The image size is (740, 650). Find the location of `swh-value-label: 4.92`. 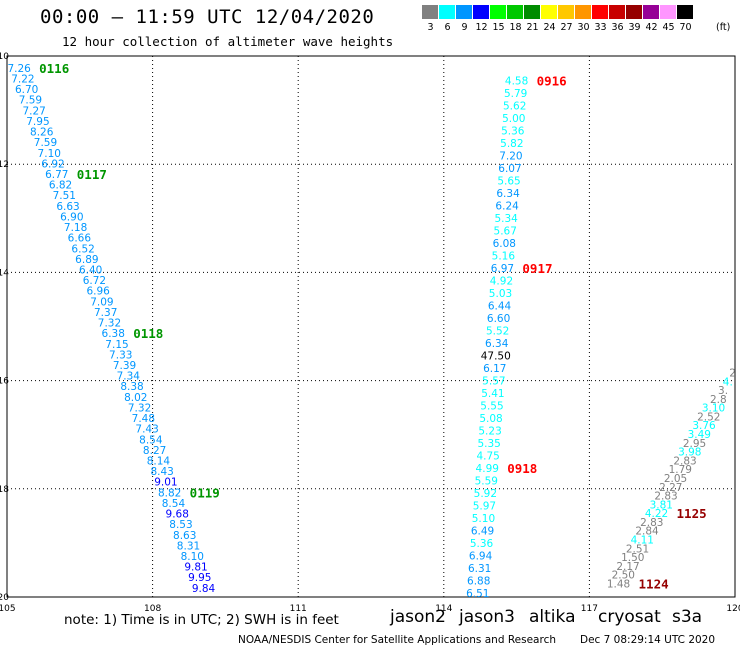

swh-value-label: 4.92 is located at coordinates (501, 281).